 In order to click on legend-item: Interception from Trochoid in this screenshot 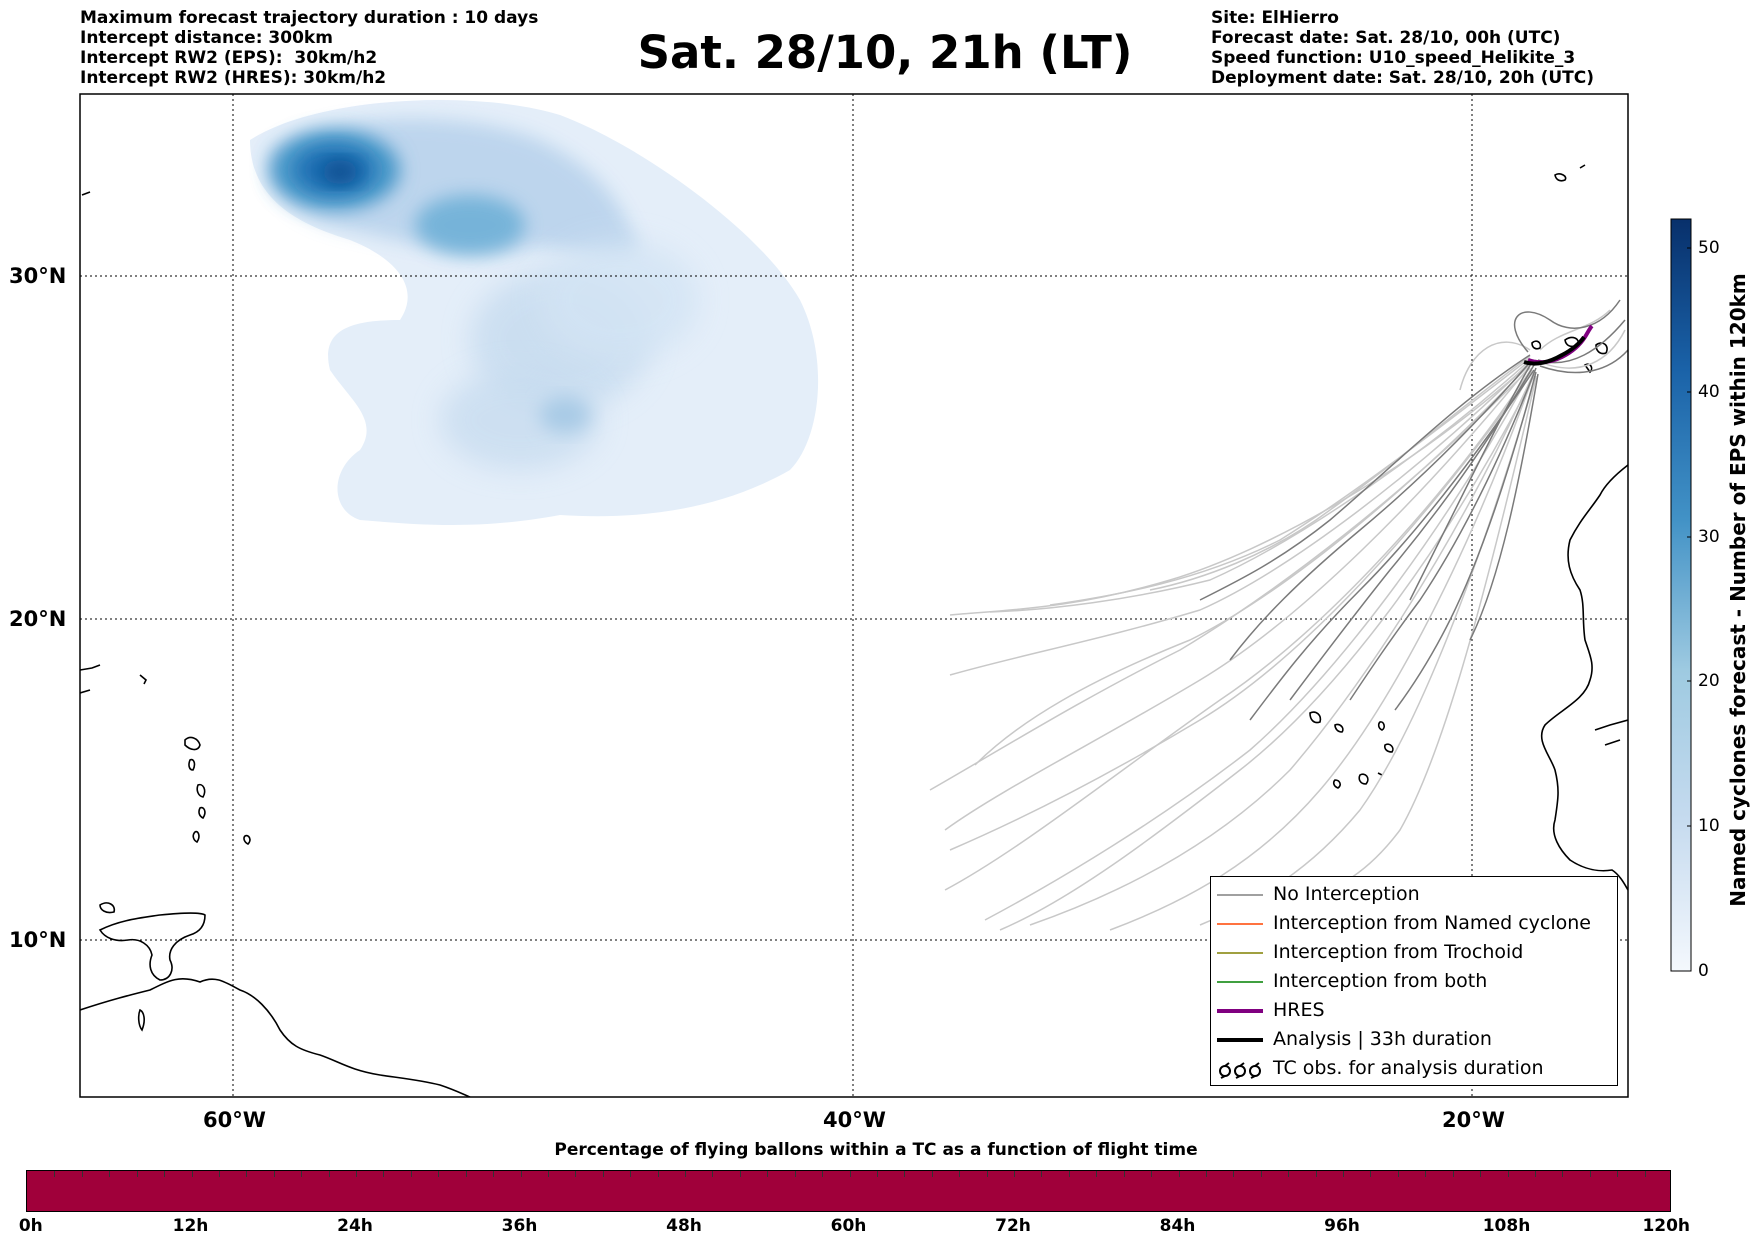, I will do `click(1414, 953)`.